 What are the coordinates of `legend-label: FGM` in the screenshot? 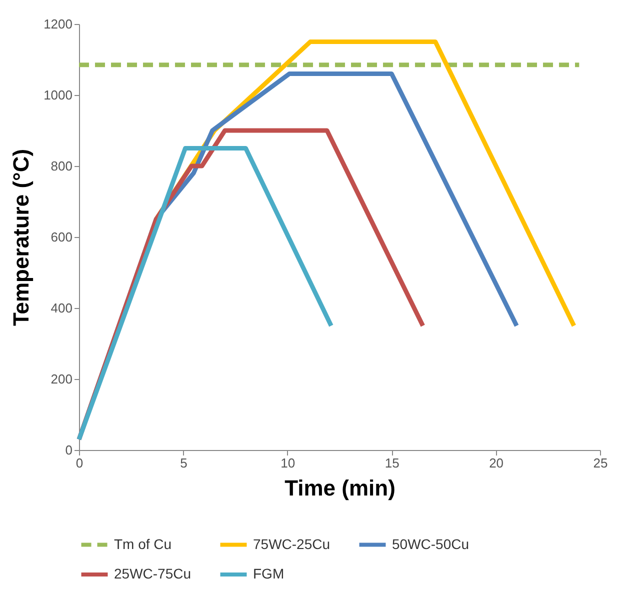 It's located at (268, 574).